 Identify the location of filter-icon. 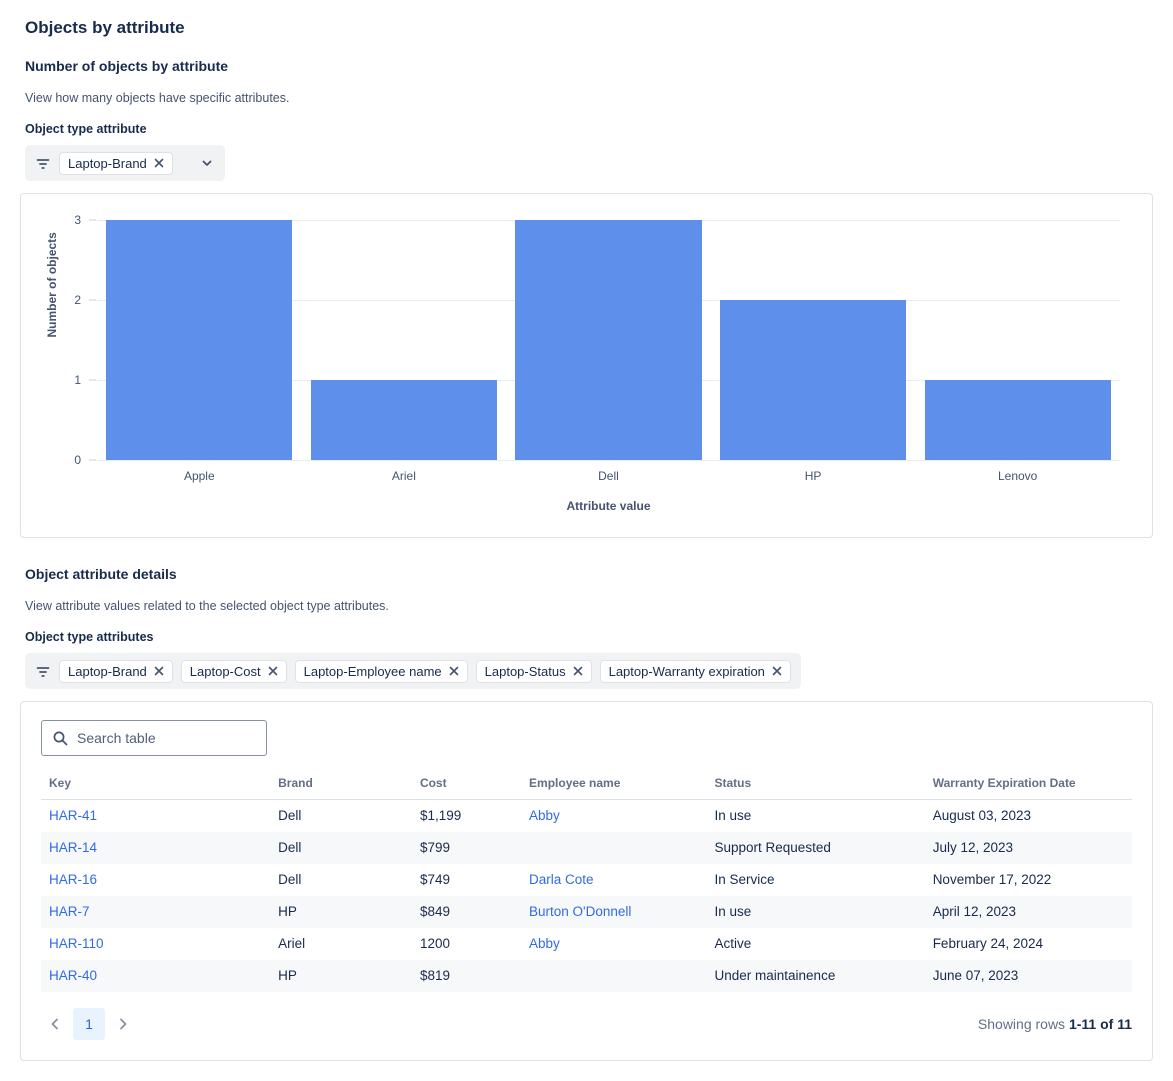
(43, 163).